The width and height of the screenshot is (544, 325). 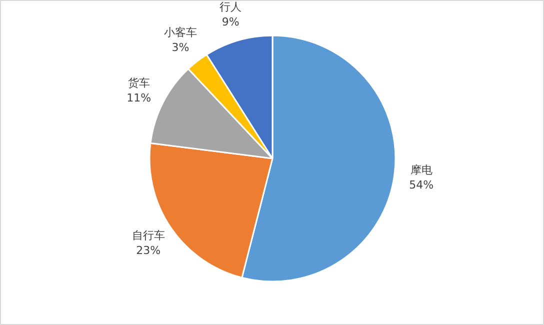 I want to click on data-label: 23%, so click(x=148, y=250).